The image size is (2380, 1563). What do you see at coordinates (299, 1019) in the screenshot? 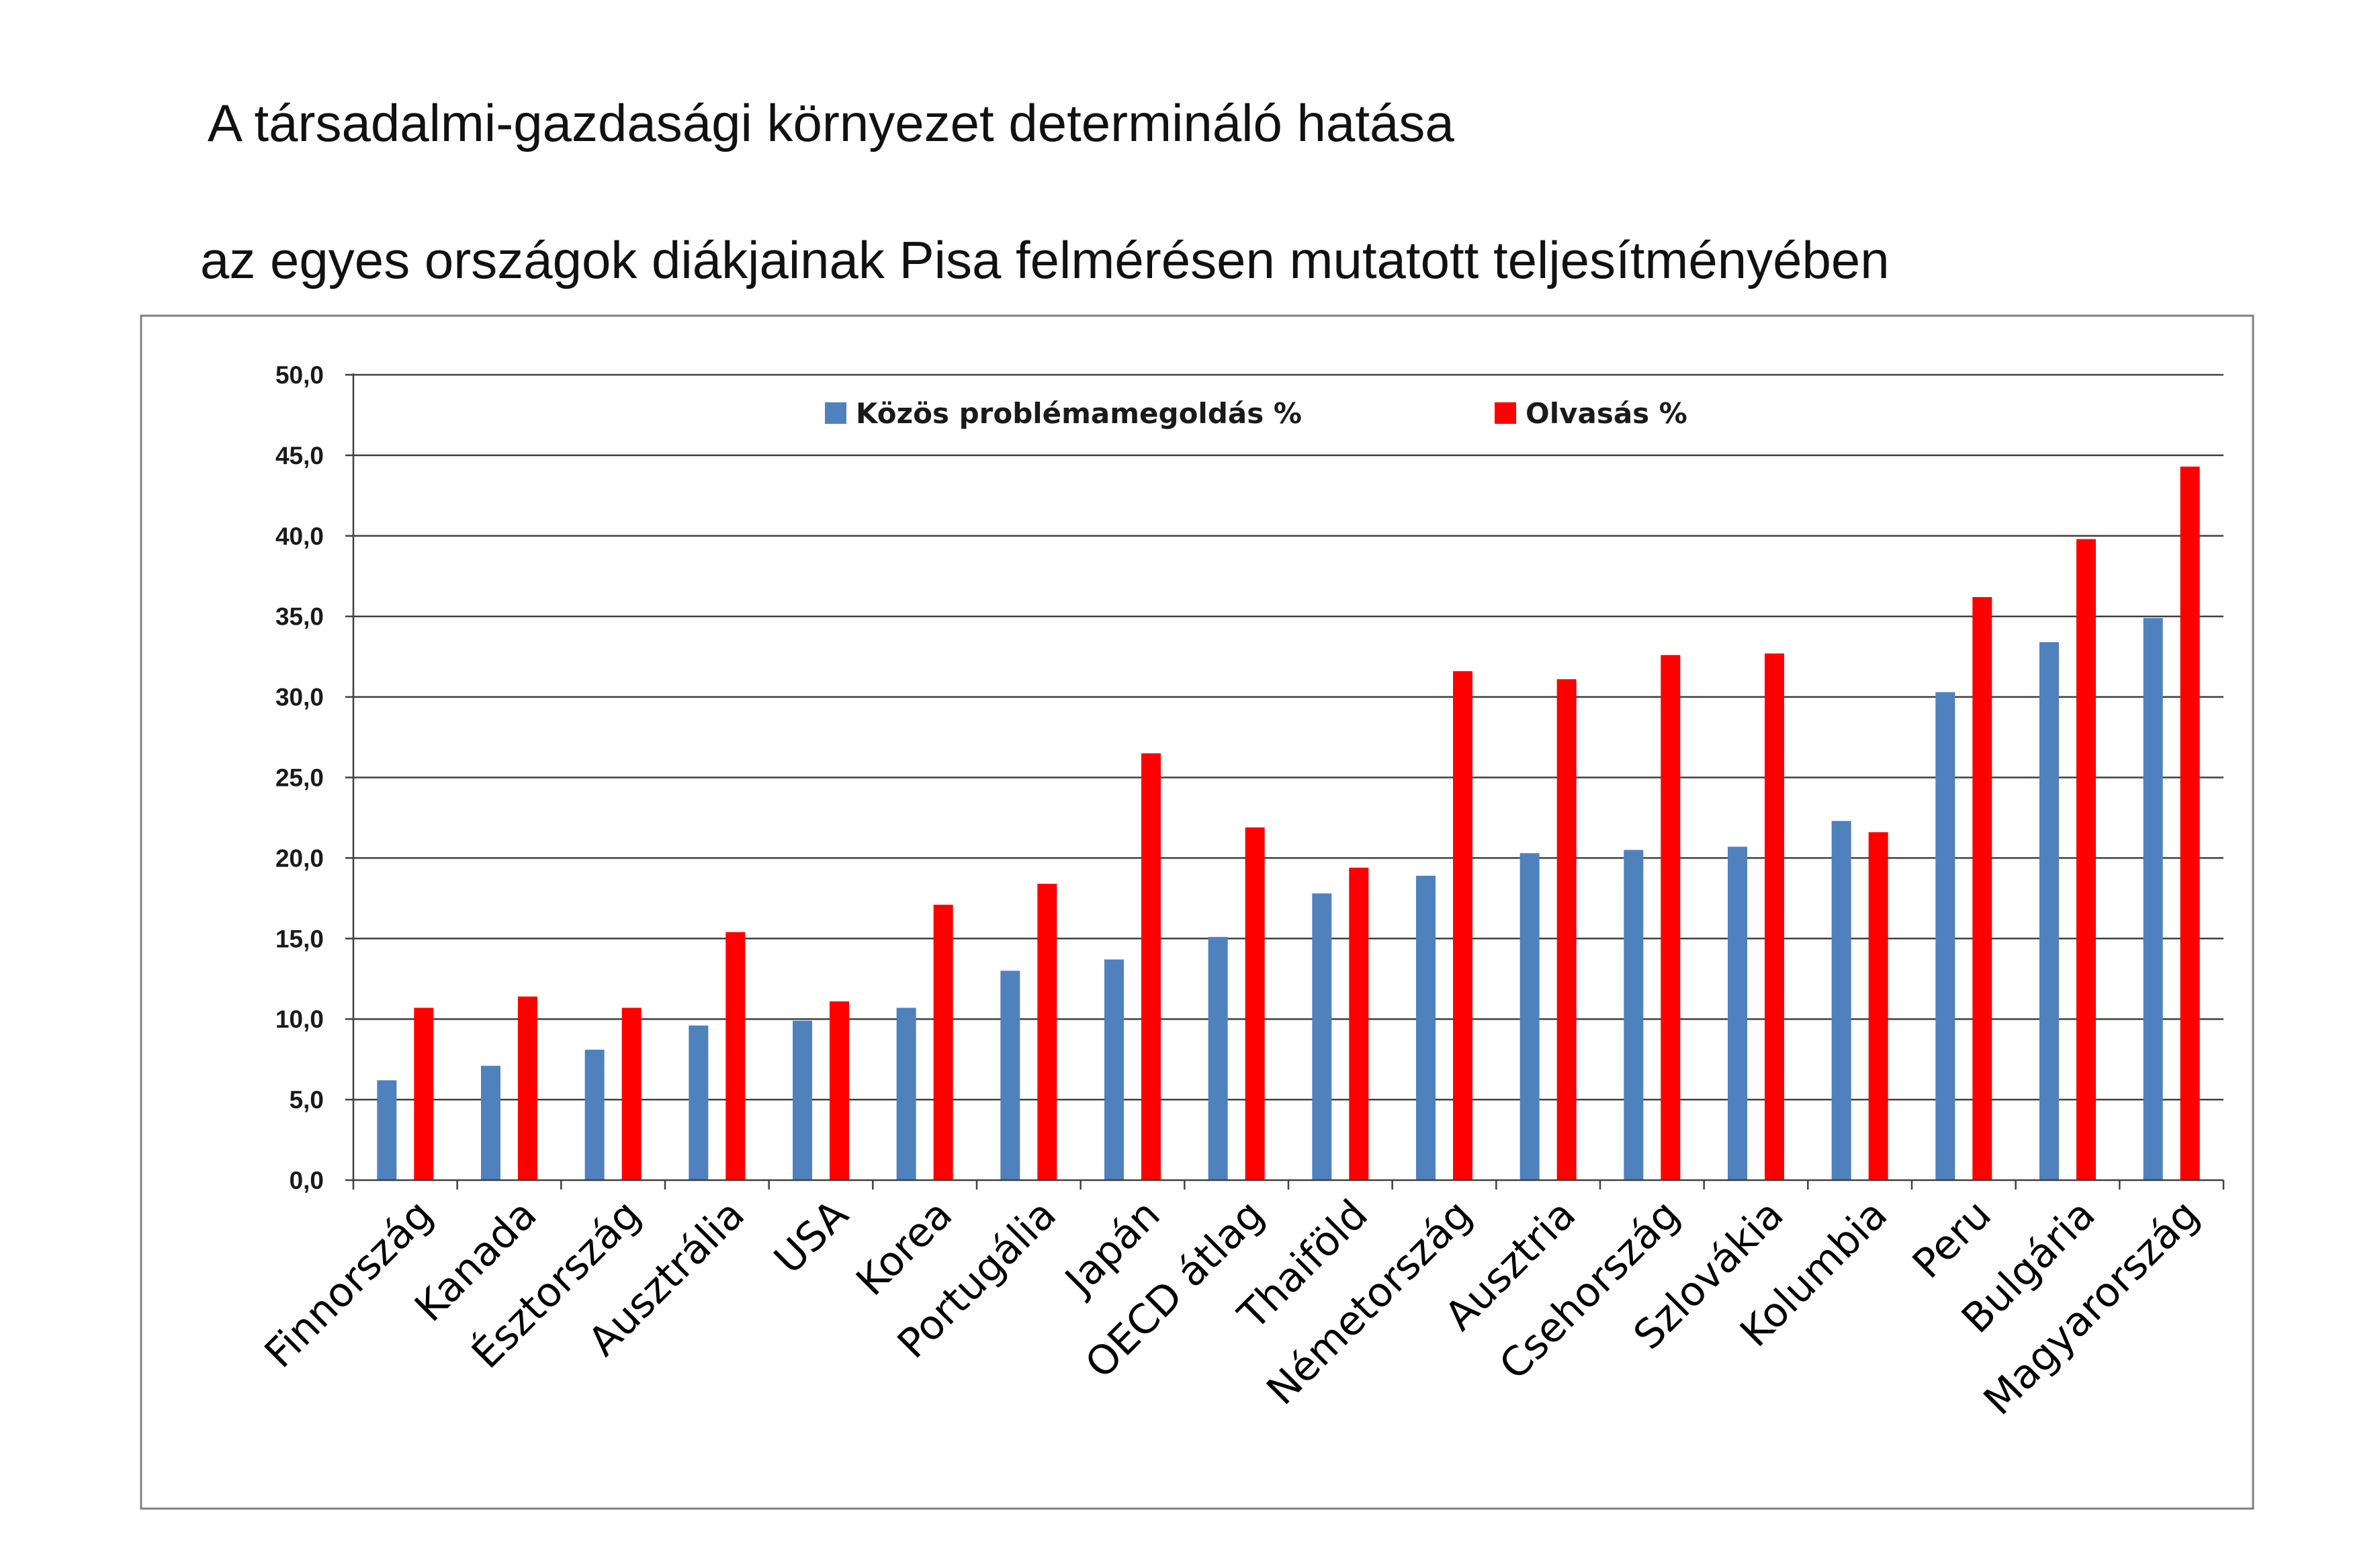
I see `y-tick-label: 10,0` at bounding box center [299, 1019].